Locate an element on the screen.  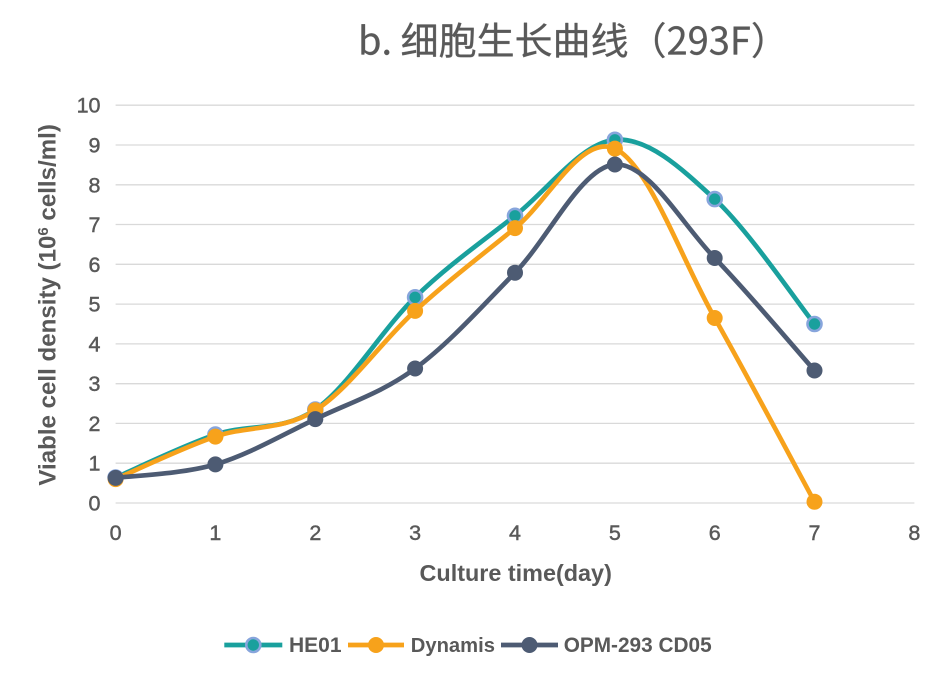
svg-text: Culture time(day) is located at coordinates (516, 573).